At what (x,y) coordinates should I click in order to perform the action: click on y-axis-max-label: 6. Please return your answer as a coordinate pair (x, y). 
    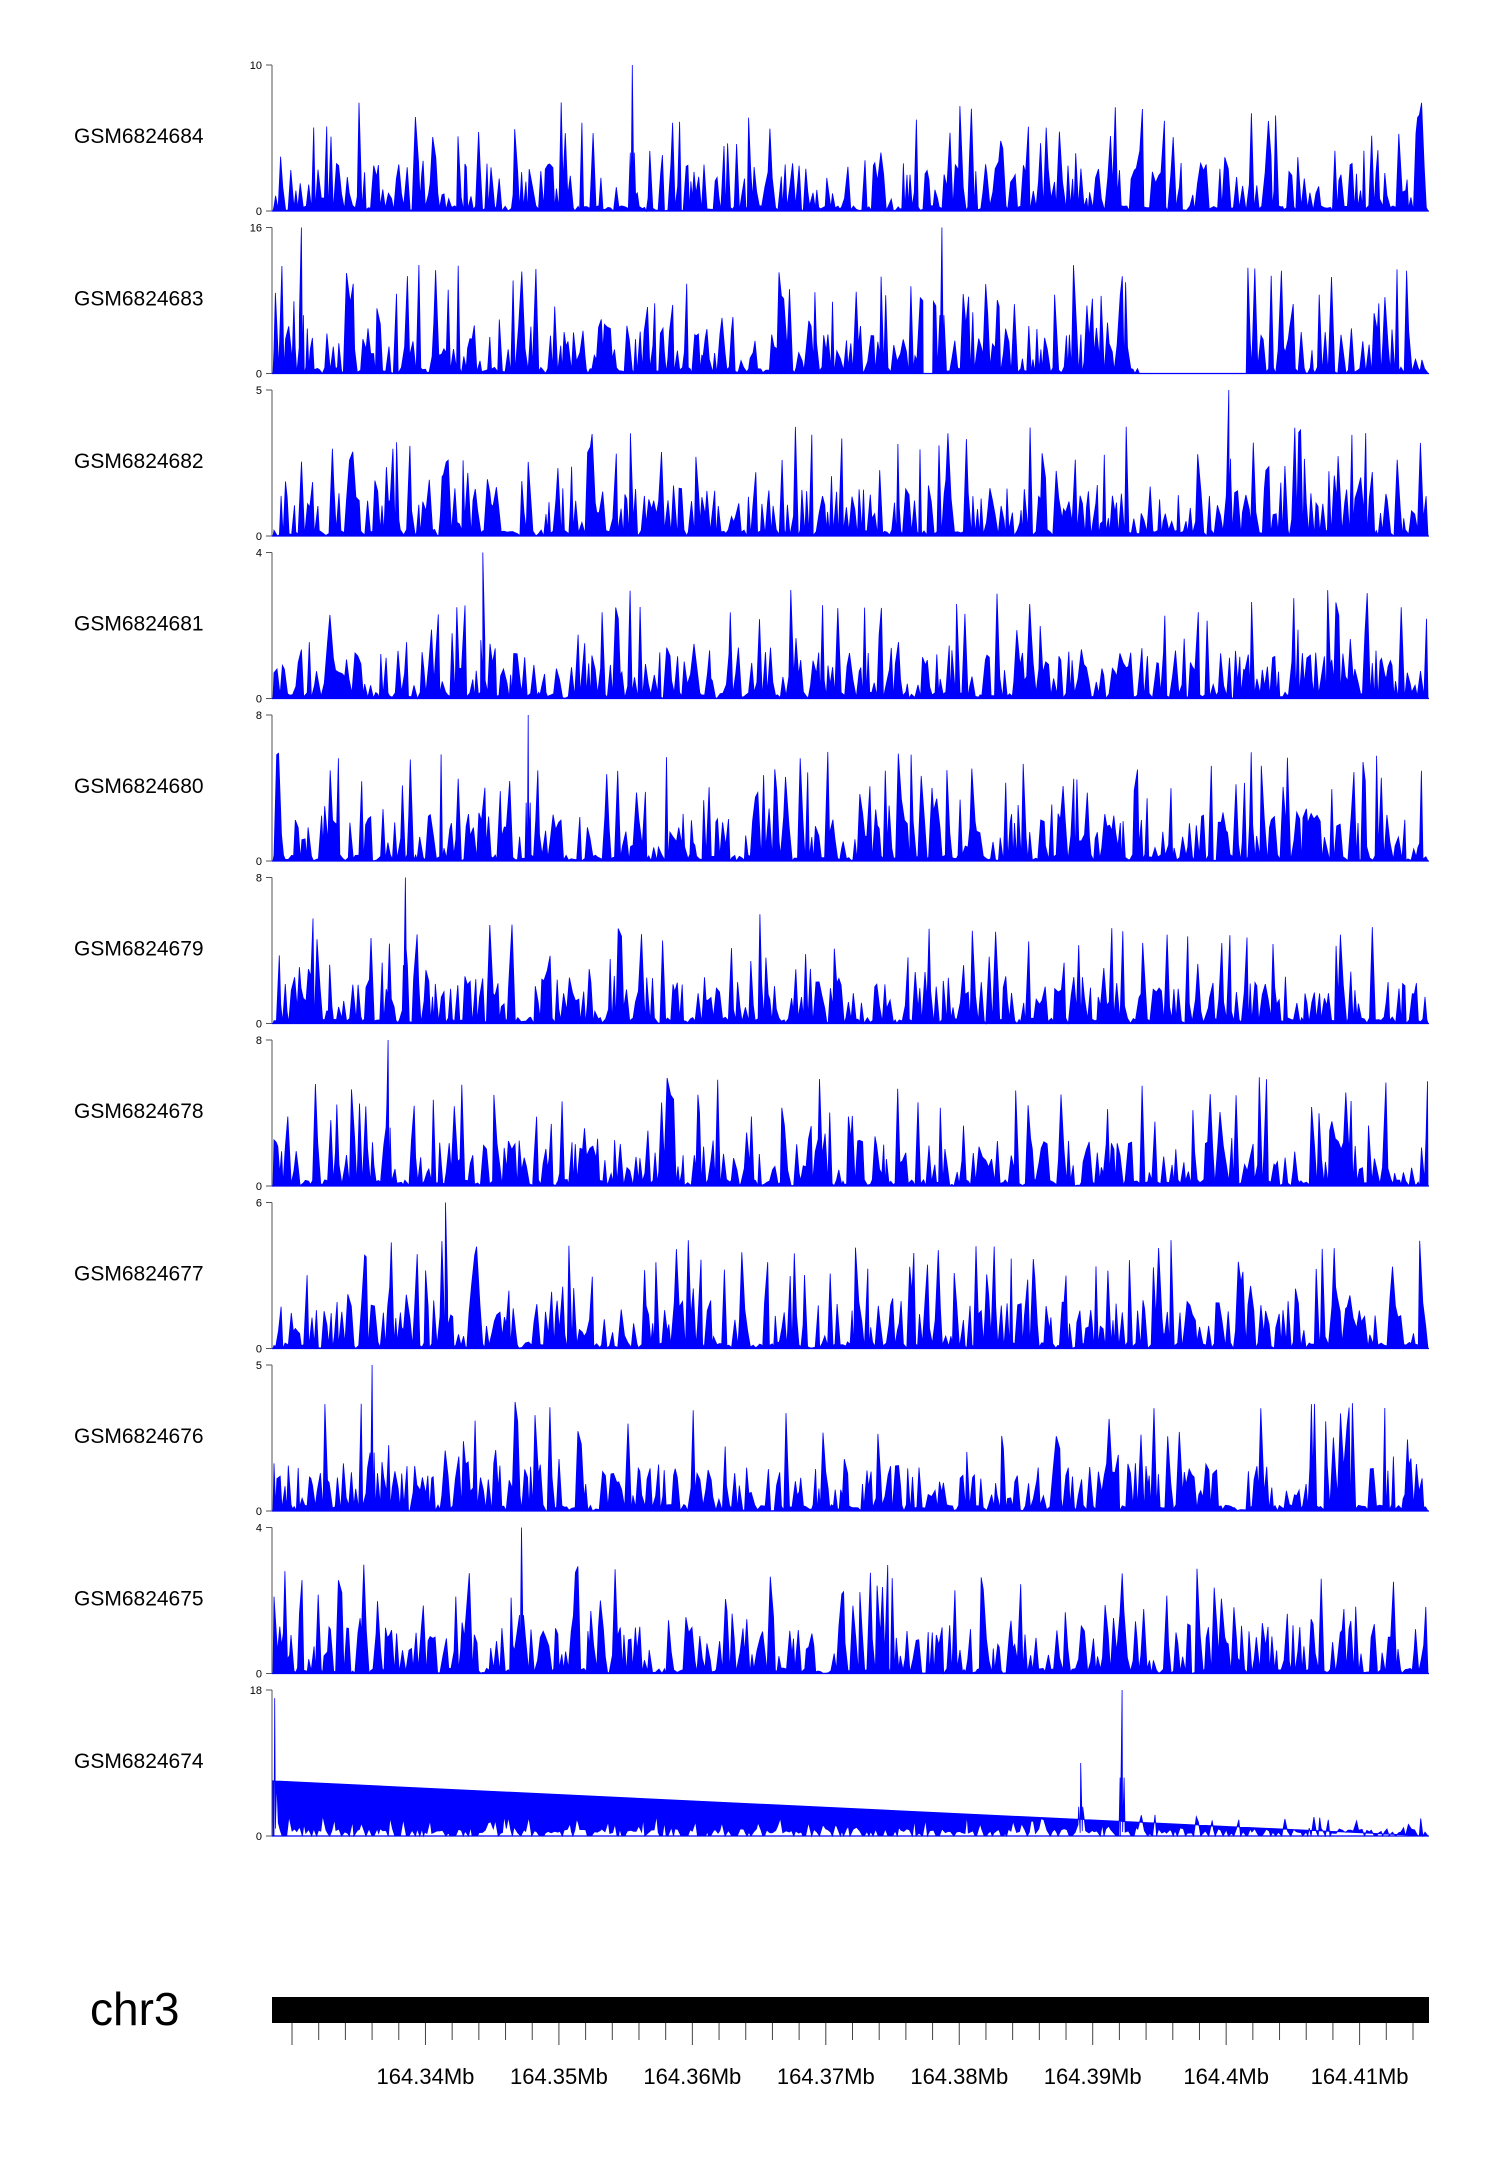
    Looking at the image, I should click on (259, 1204).